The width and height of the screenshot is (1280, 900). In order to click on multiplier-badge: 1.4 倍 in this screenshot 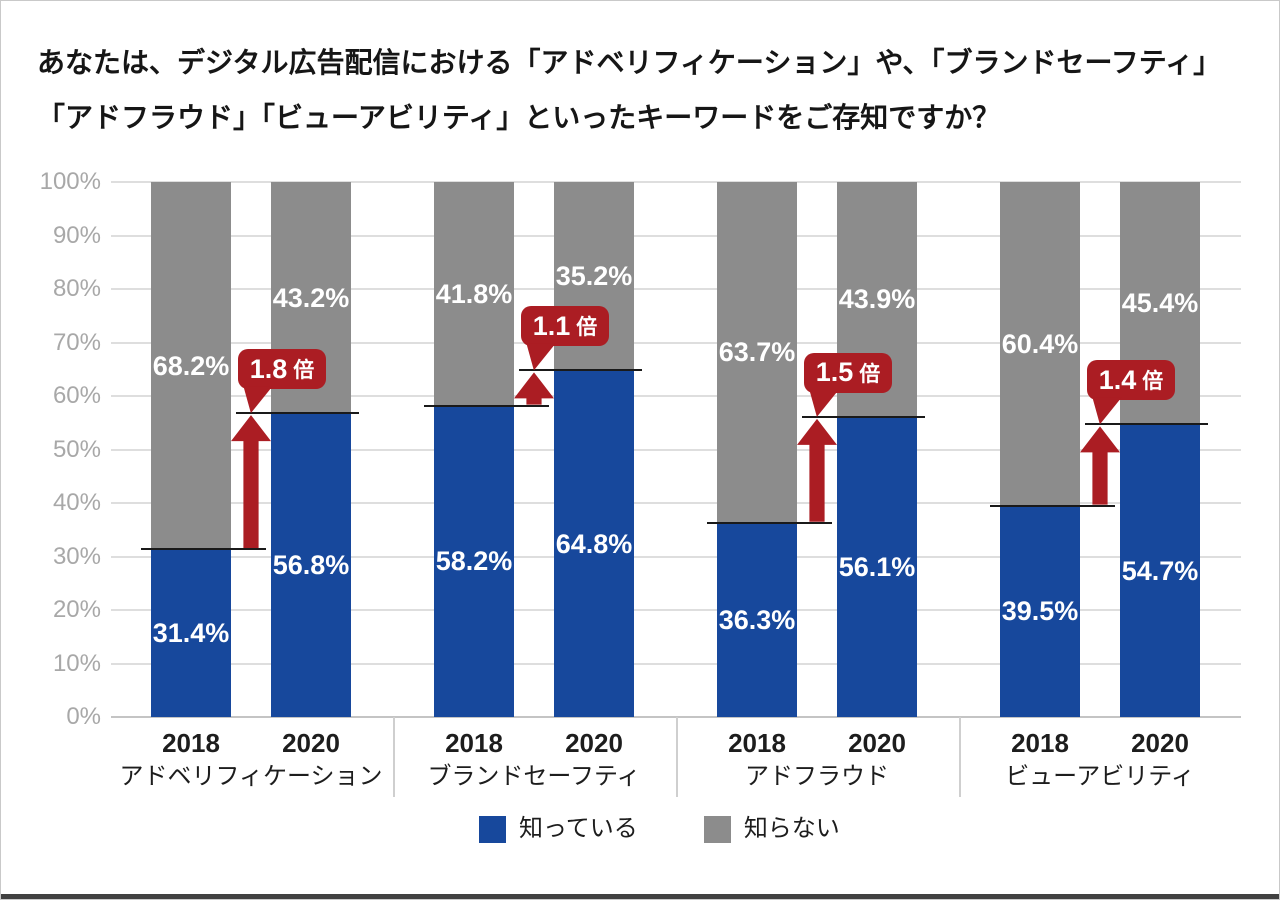, I will do `click(1131, 392)`.